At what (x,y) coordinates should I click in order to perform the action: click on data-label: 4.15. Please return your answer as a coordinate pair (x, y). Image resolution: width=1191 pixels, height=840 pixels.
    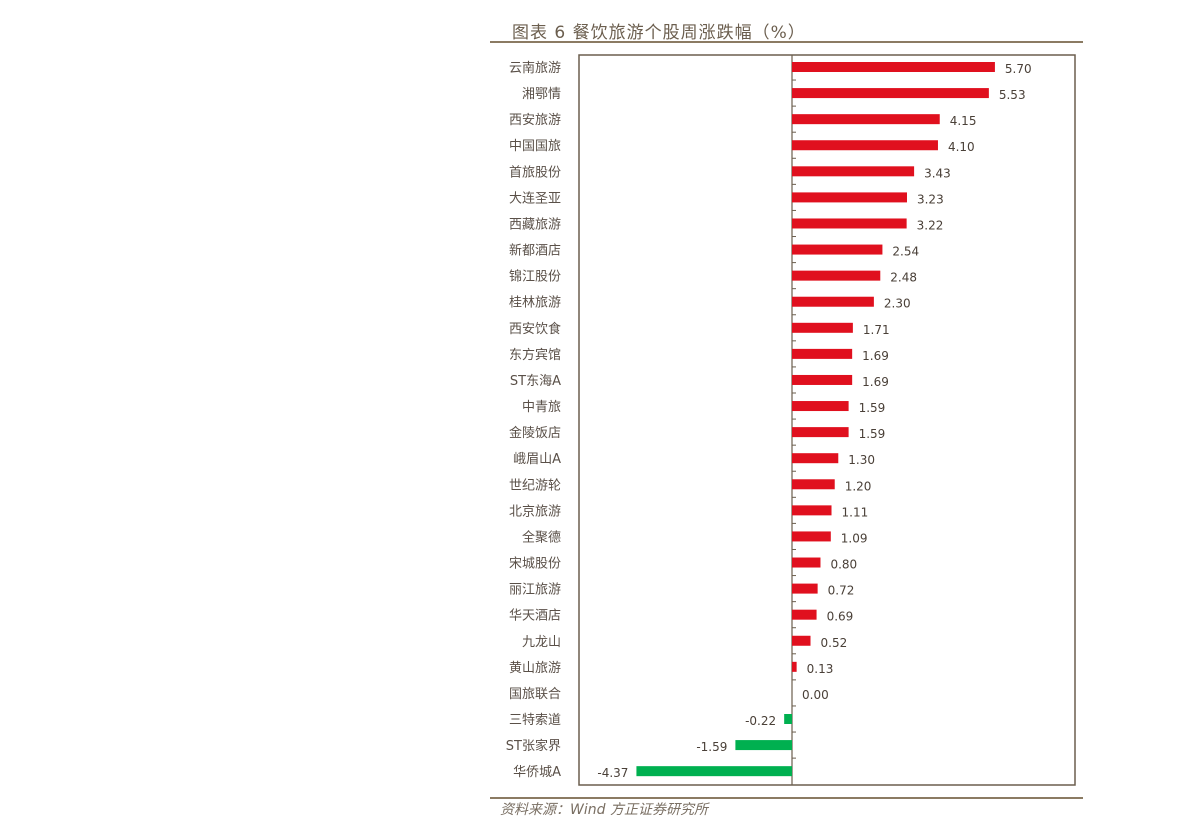
    Looking at the image, I should click on (963, 121).